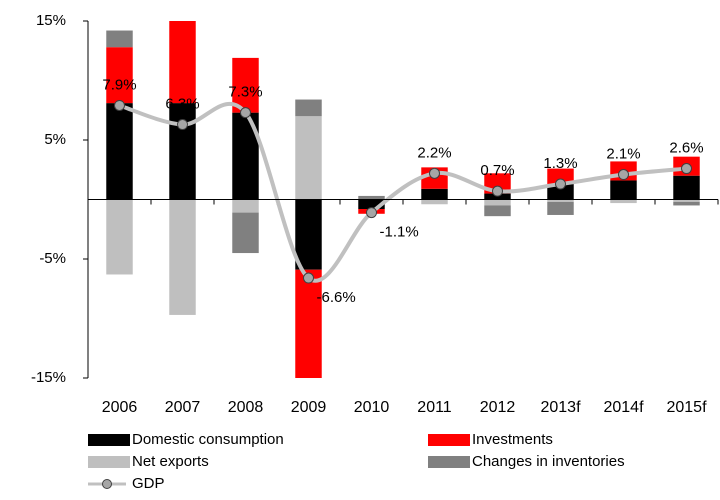 The image size is (720, 500). I want to click on legend-label: Net exports, so click(170, 461).